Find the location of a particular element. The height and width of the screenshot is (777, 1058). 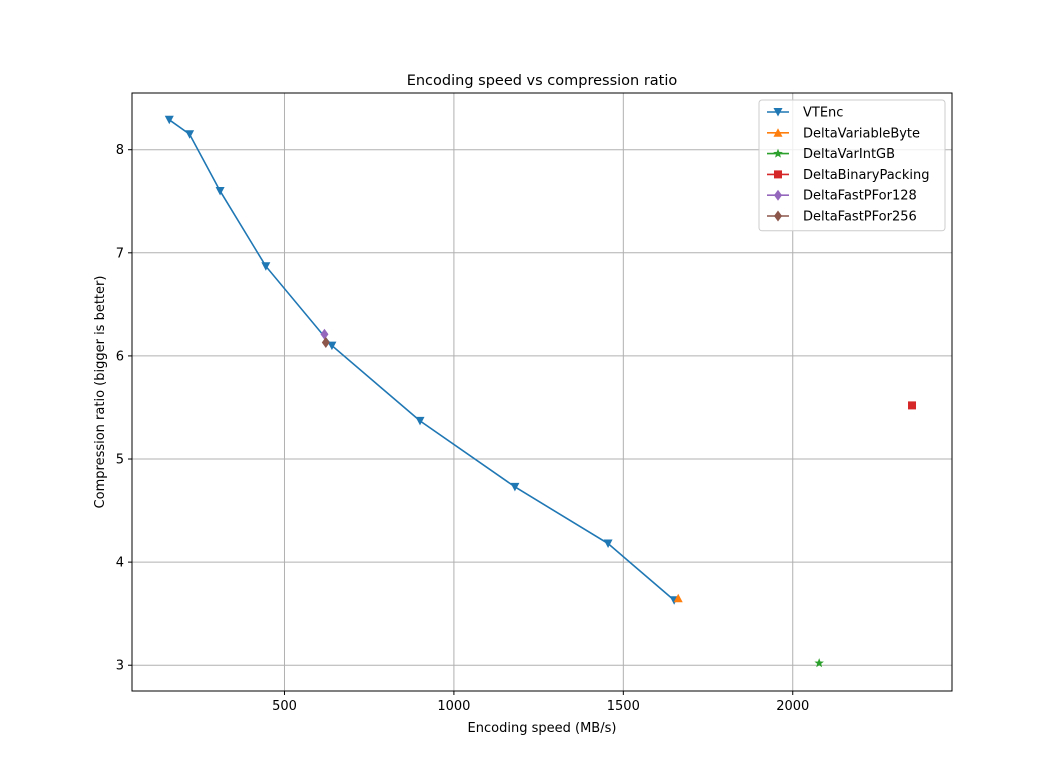

legend-label: VTEnc is located at coordinates (823, 113).